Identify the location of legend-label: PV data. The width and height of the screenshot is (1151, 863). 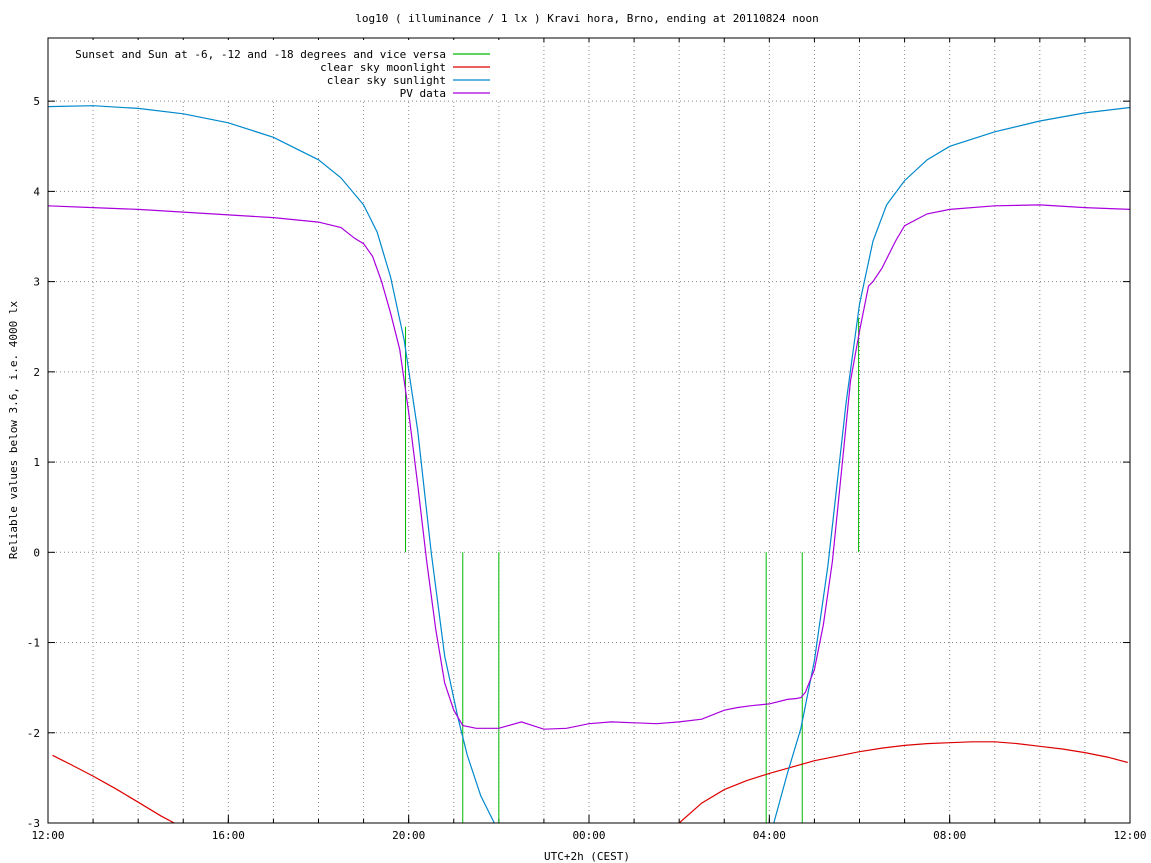
(423, 93).